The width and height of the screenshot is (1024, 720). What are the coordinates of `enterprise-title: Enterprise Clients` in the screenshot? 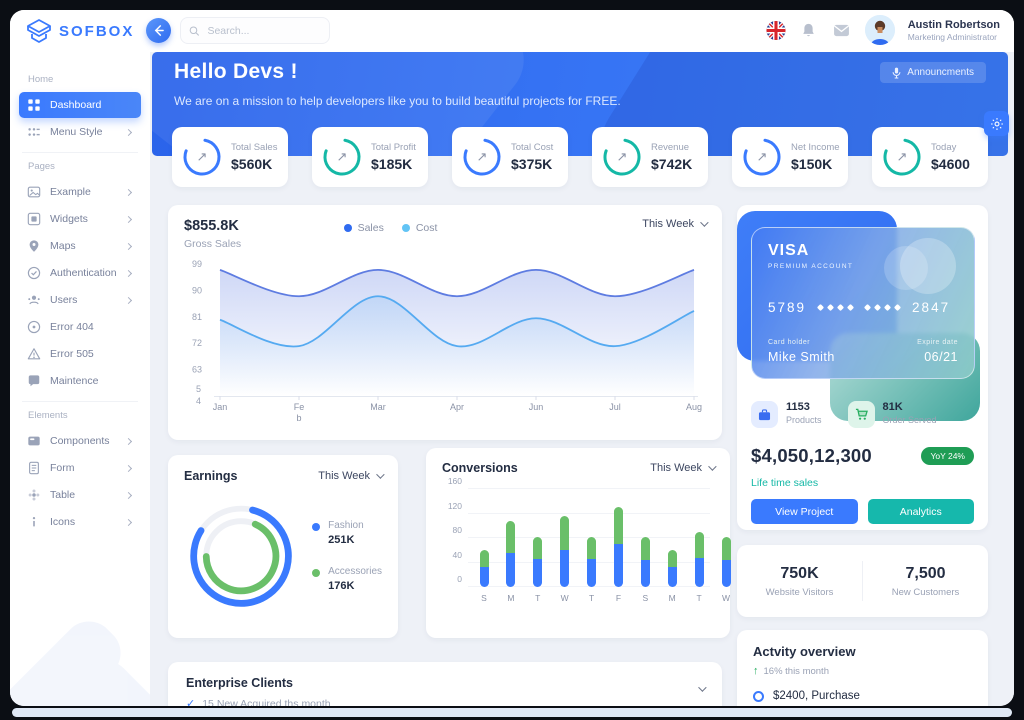 It's located at (239, 683).